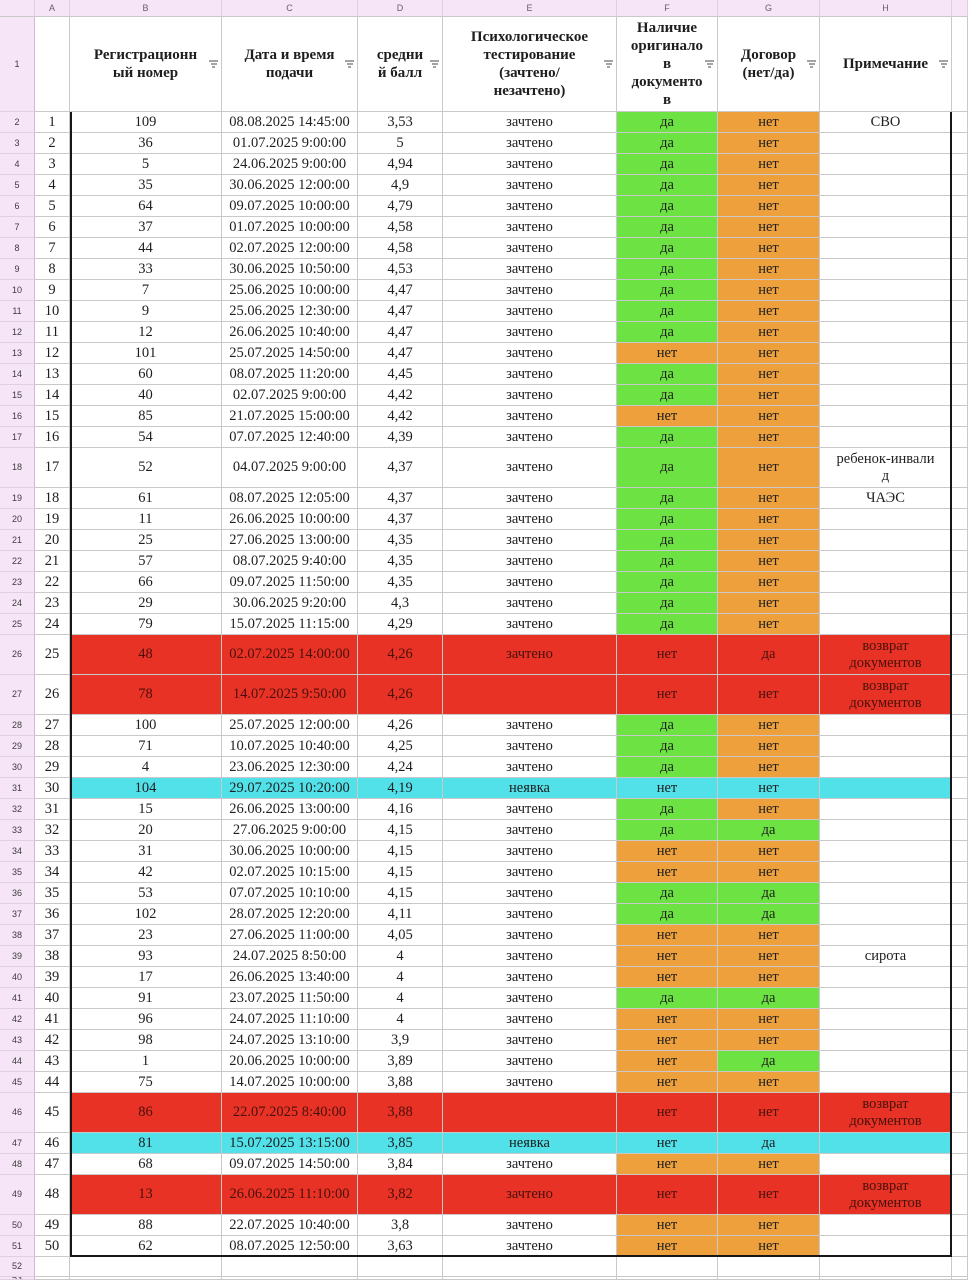  Describe the element at coordinates (52, 851) in the screenshot. I see `cell-A34: 33` at that location.